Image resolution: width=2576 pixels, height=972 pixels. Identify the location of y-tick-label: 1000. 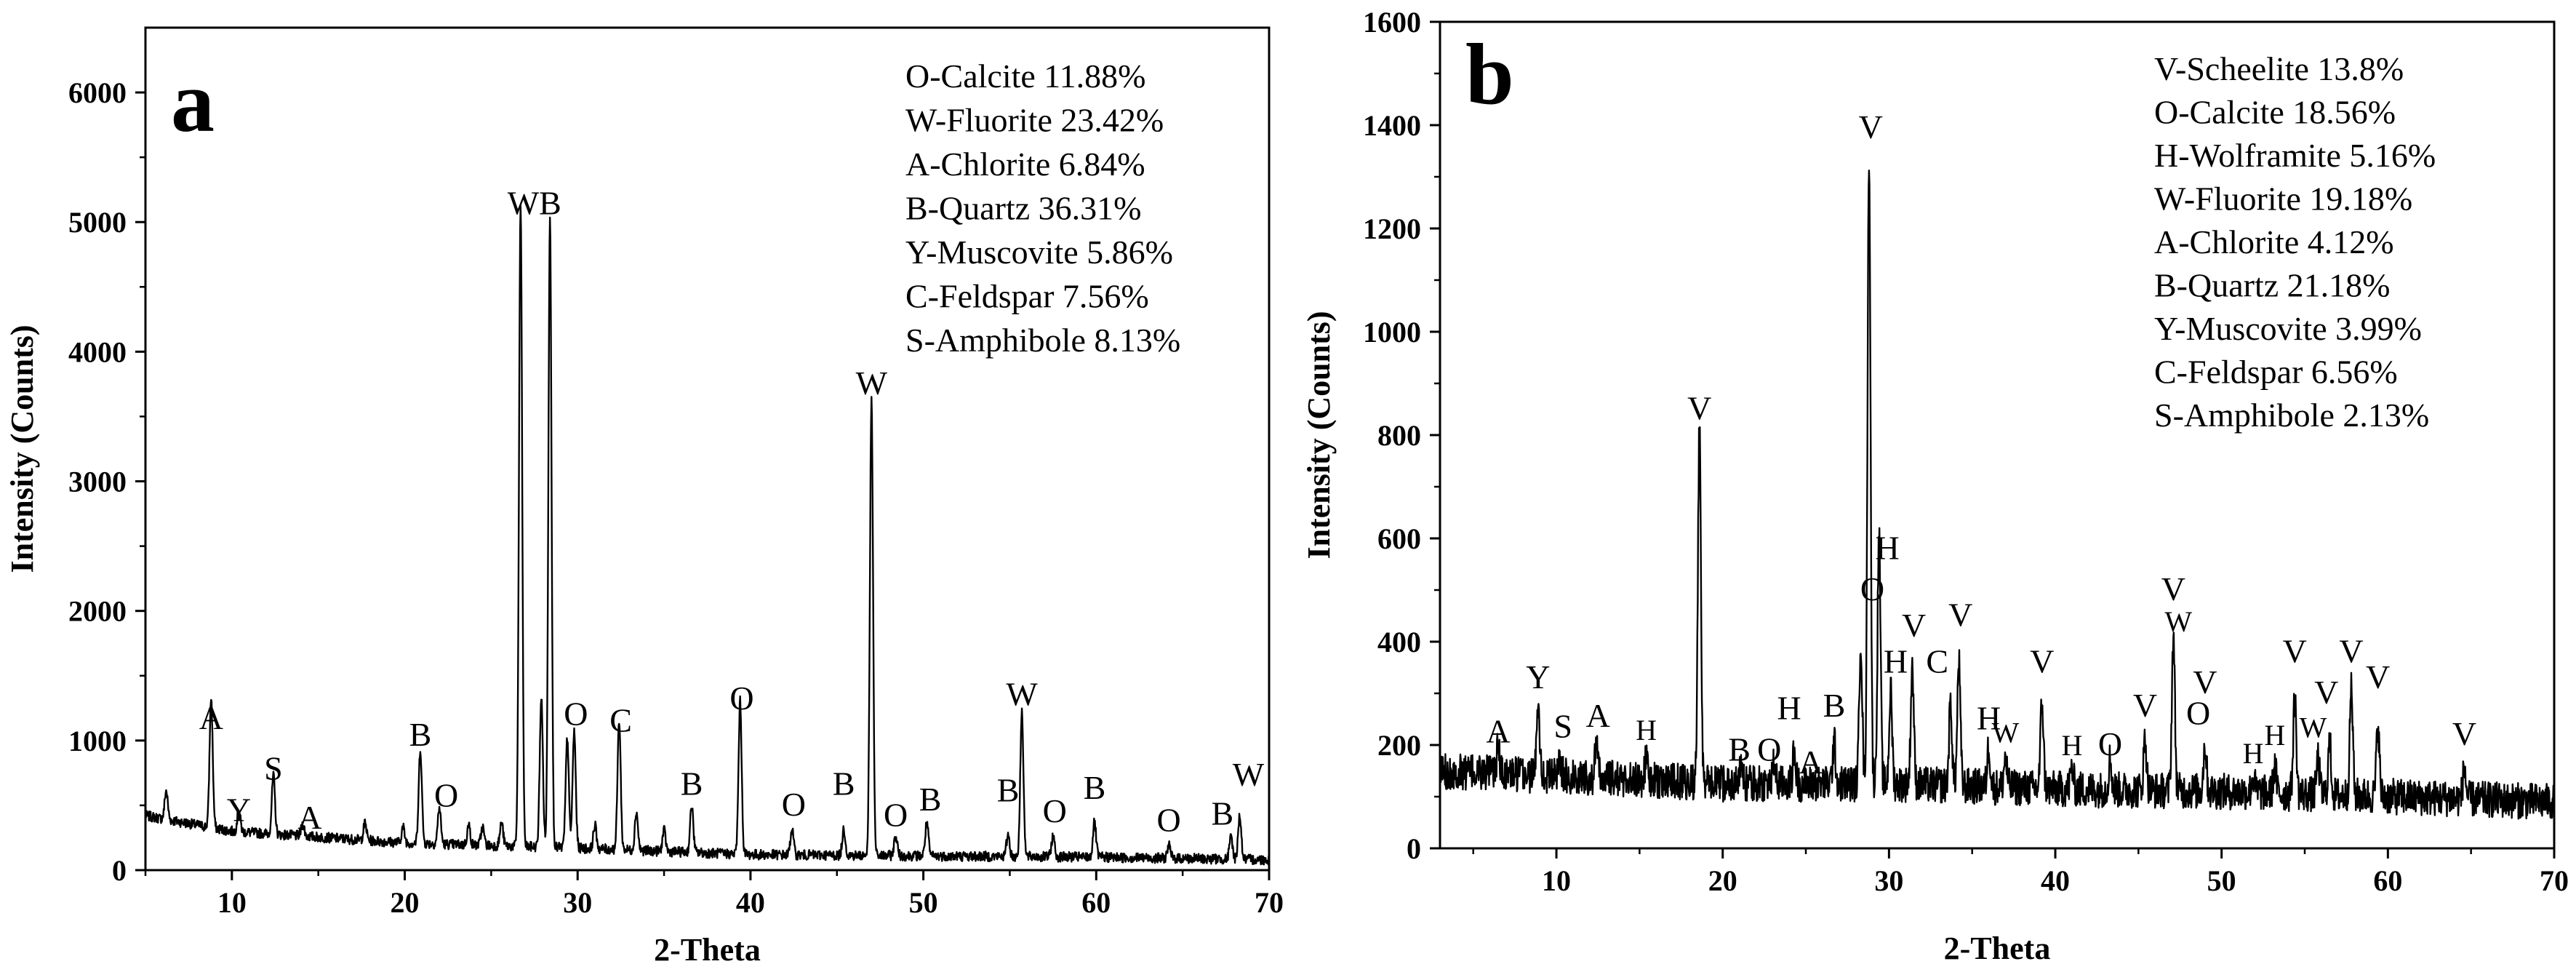
(1392, 332).